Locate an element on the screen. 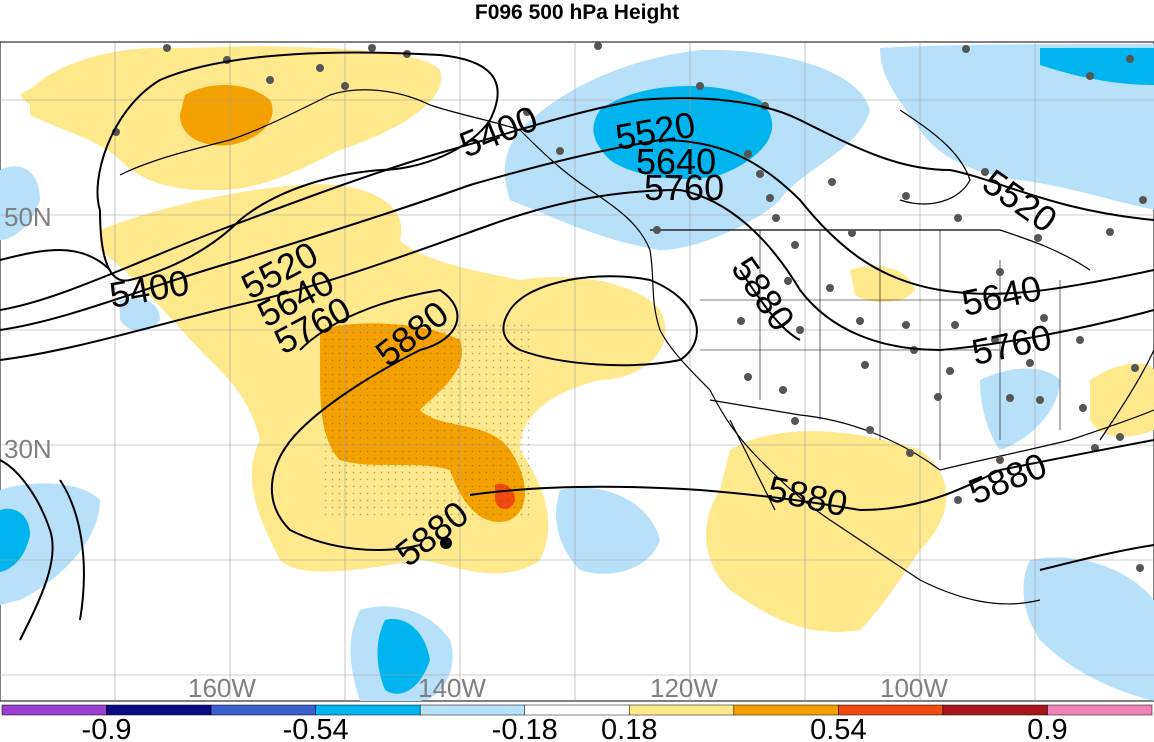 This screenshot has width=1154, height=742. contour-5880-a is located at coordinates (364, 419).